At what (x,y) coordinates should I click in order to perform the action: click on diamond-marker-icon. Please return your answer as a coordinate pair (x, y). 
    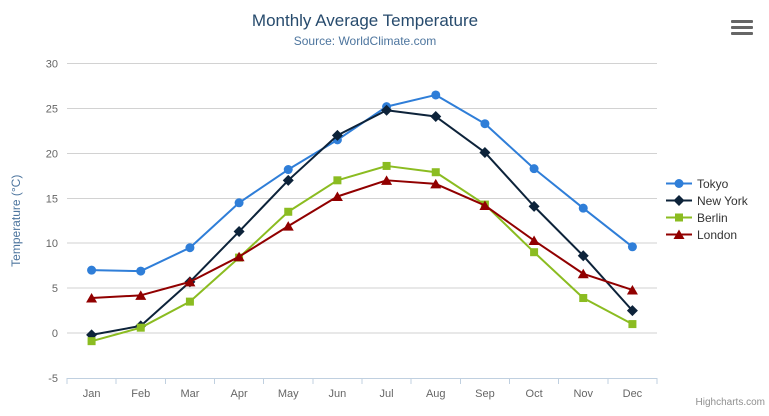
    Looking at the image, I should click on (679, 200).